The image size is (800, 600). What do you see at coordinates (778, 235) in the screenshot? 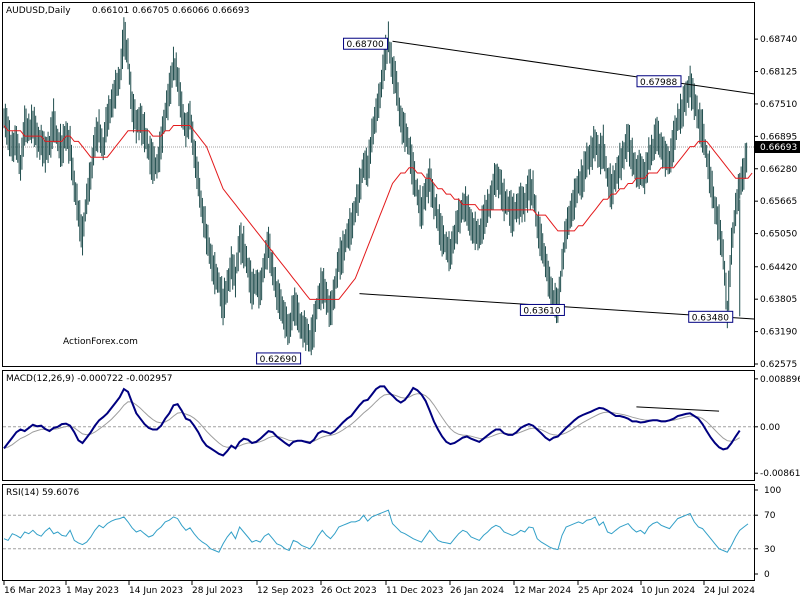
I see `price-y-tick-label: 0.65050` at bounding box center [778, 235].